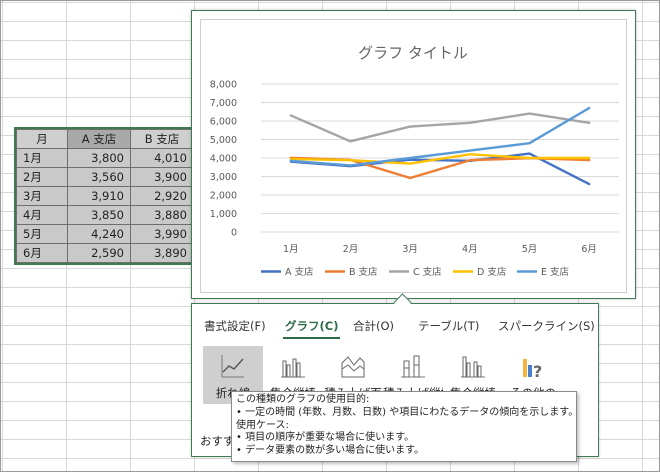  I want to click on cell-month: 3月, so click(42, 196).